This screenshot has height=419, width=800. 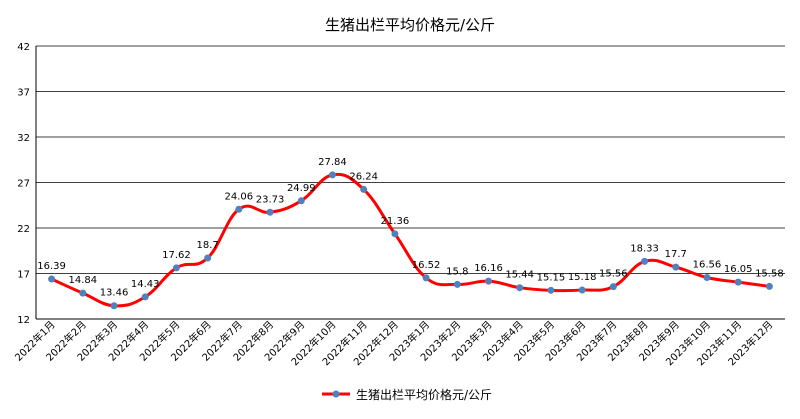 I want to click on y-tick-label: 37, so click(x=23, y=93).